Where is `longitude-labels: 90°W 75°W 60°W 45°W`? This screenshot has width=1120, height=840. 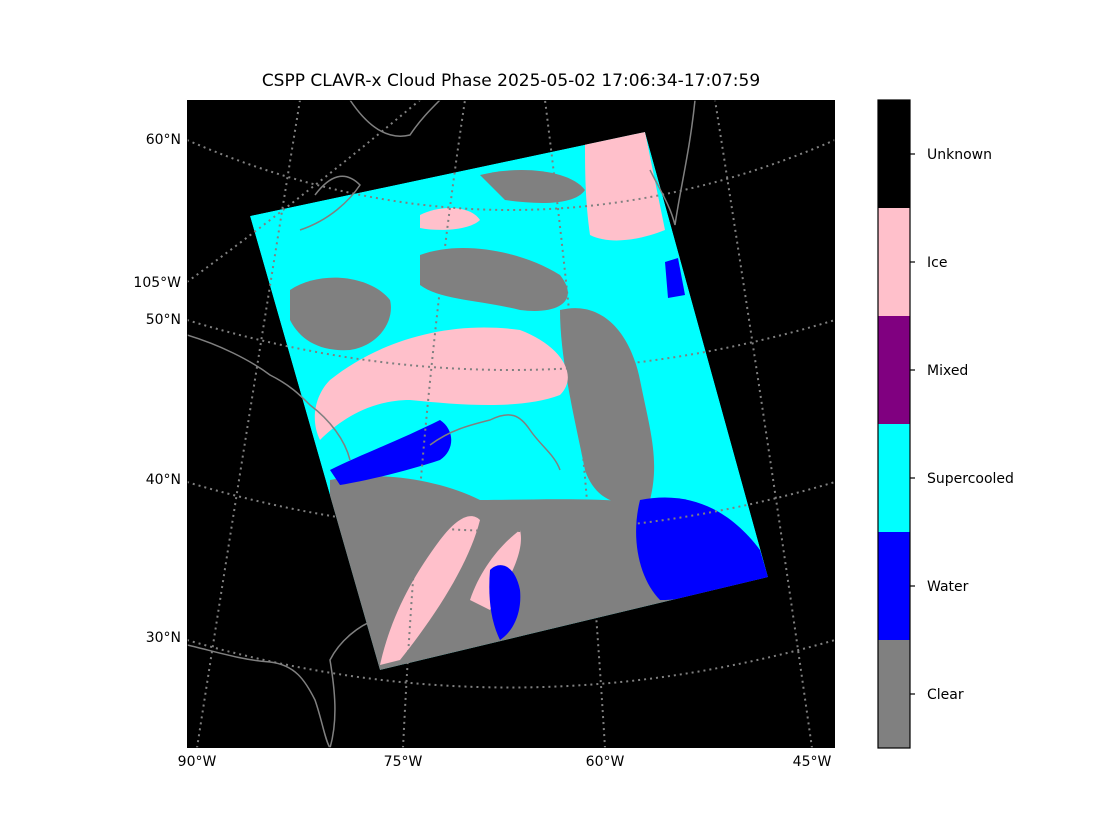
longitude-labels: 90°W 75°W 60°W 45°W is located at coordinates (505, 762).